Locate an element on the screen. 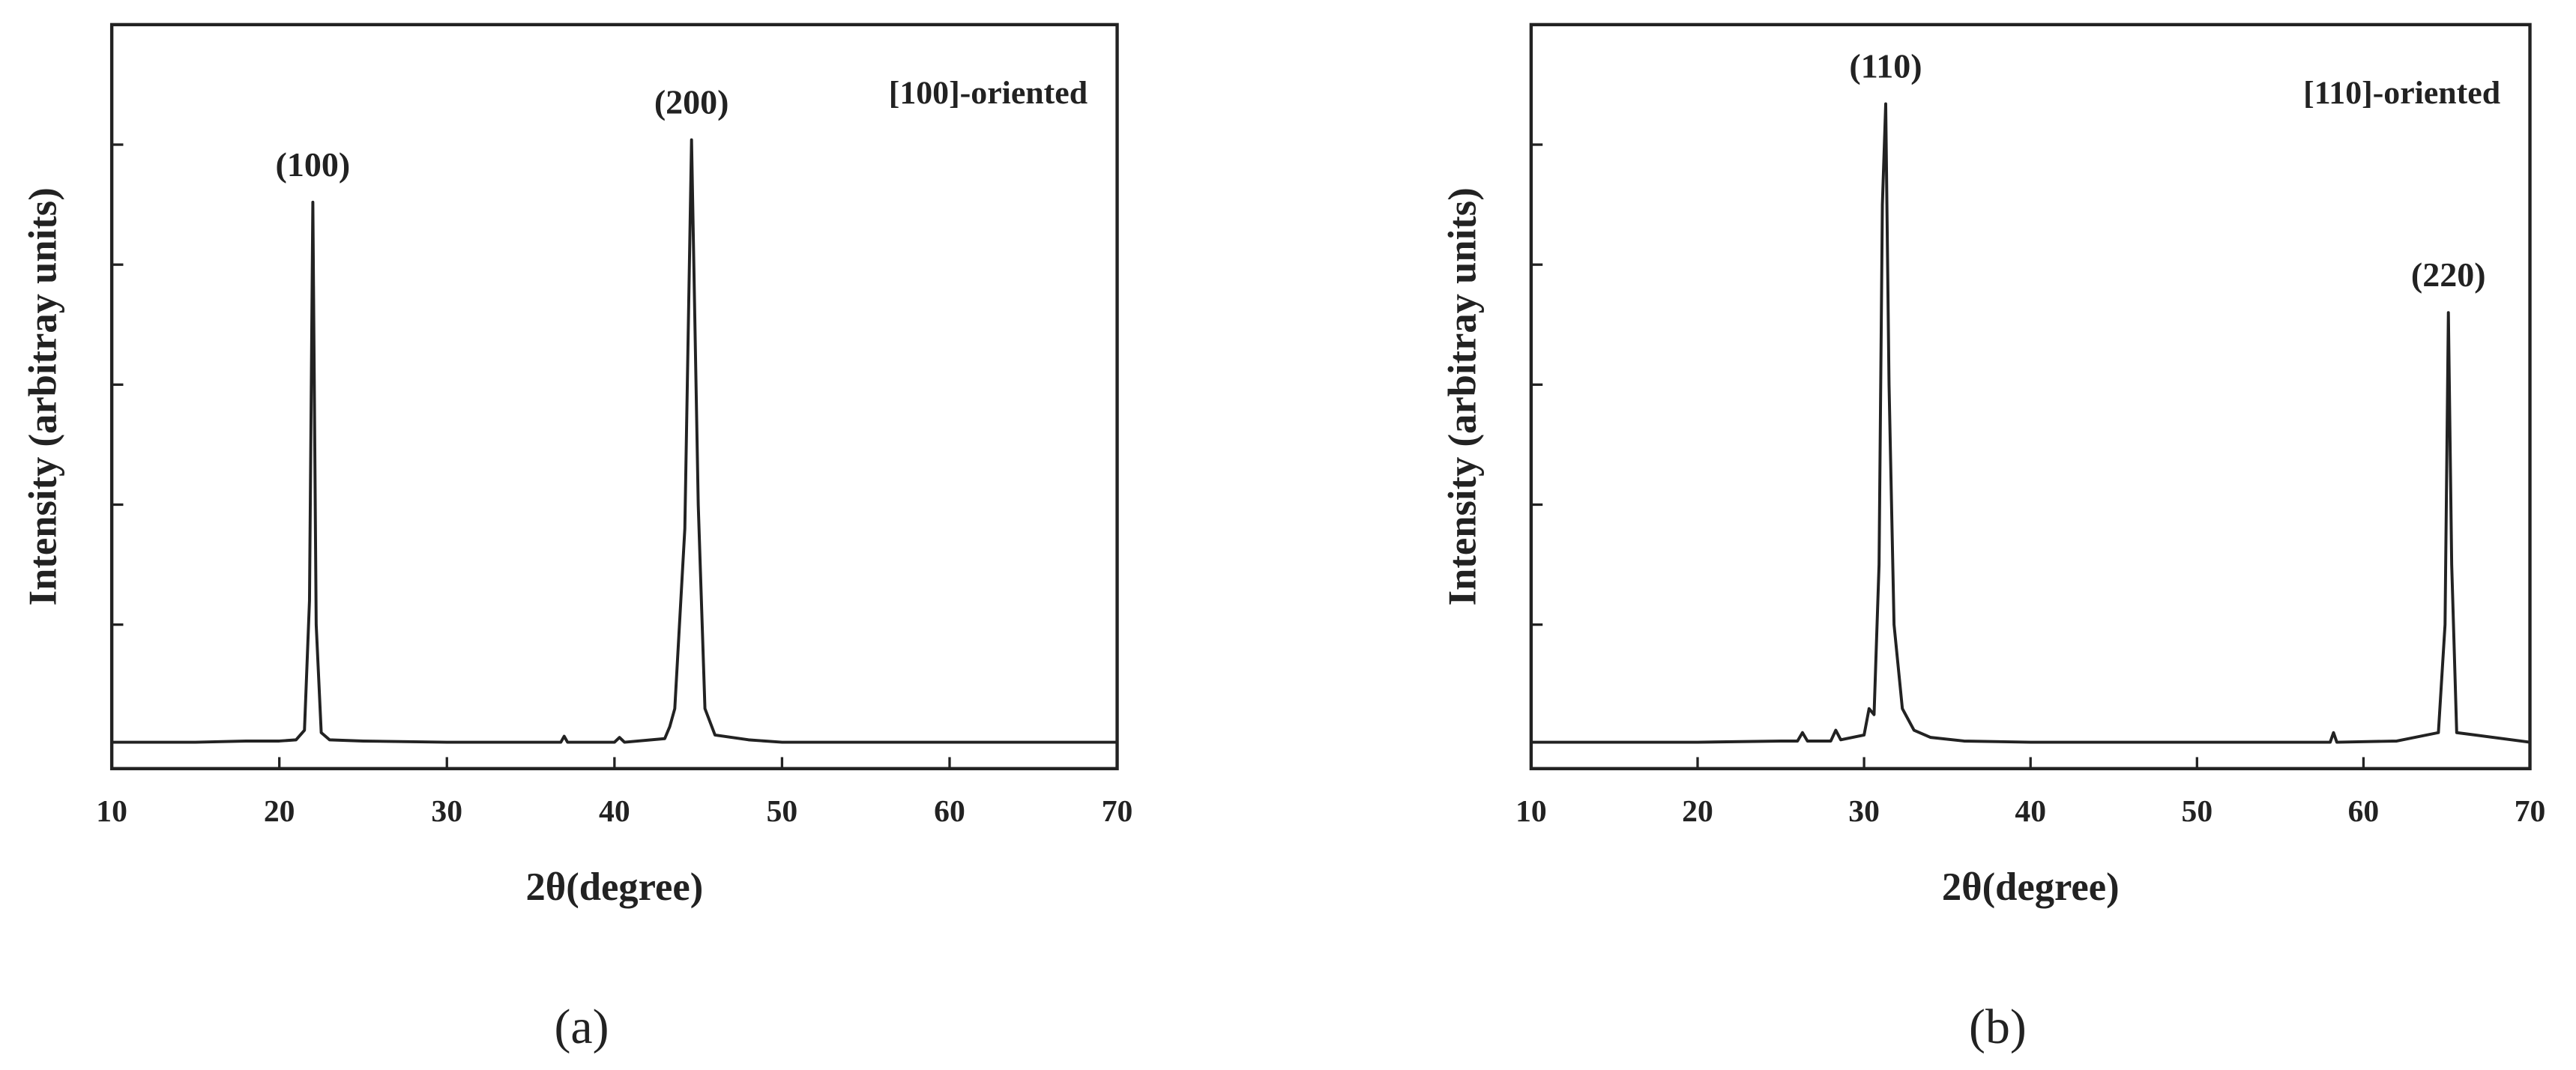 This screenshot has width=2576, height=1070. peak-label: (200) is located at coordinates (692, 102).